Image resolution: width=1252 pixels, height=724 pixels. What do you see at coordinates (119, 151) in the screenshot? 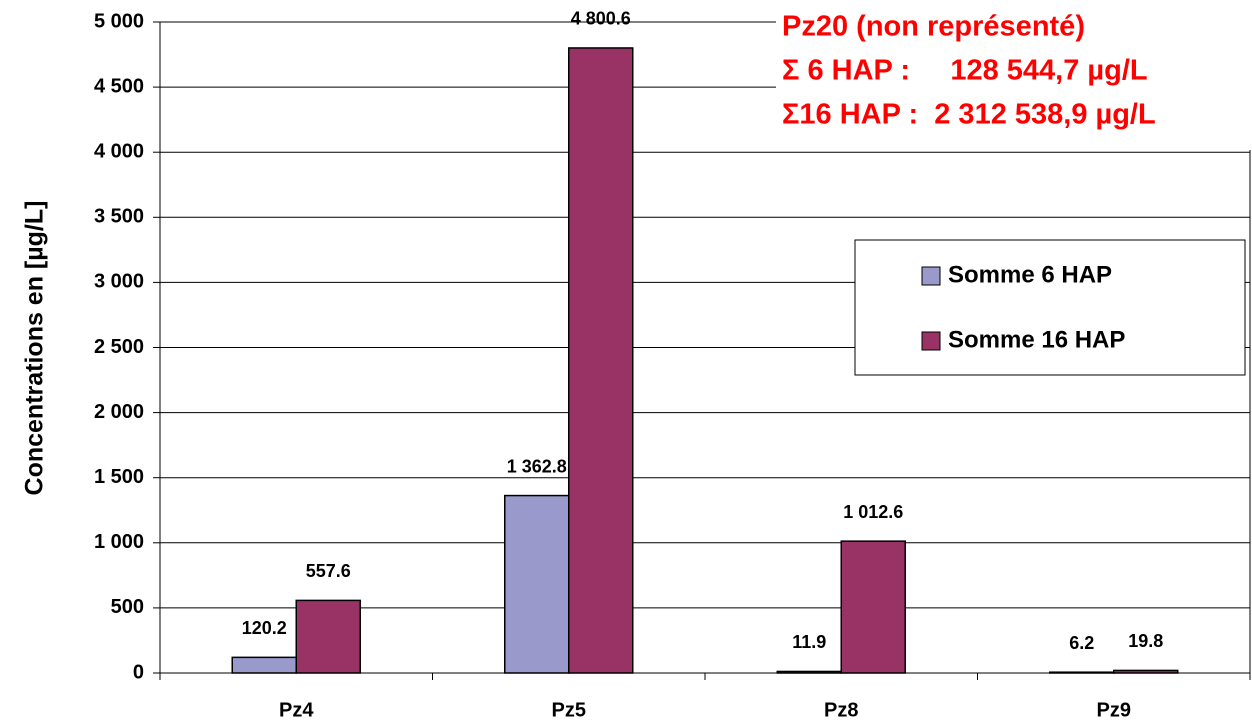
I see `y-tick-label: 4 000` at bounding box center [119, 151].